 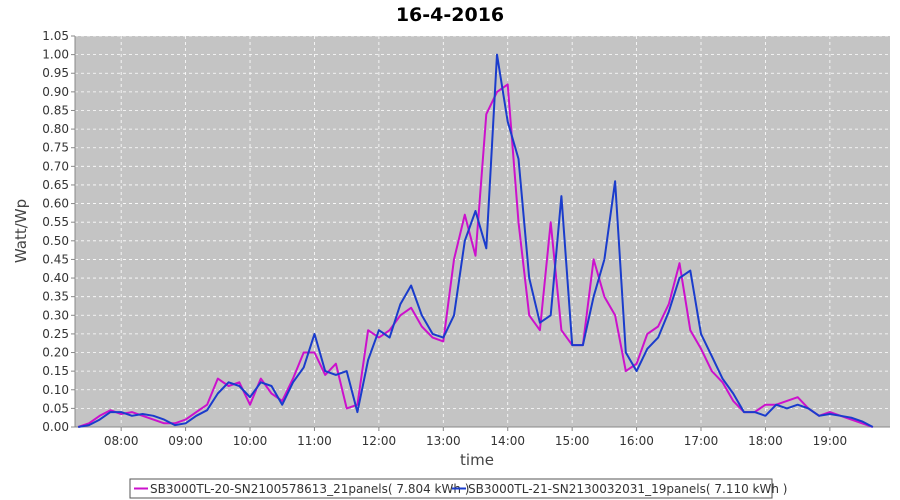 What do you see at coordinates (55, 278) in the screenshot?
I see `y-tick-label: 0.40` at bounding box center [55, 278].